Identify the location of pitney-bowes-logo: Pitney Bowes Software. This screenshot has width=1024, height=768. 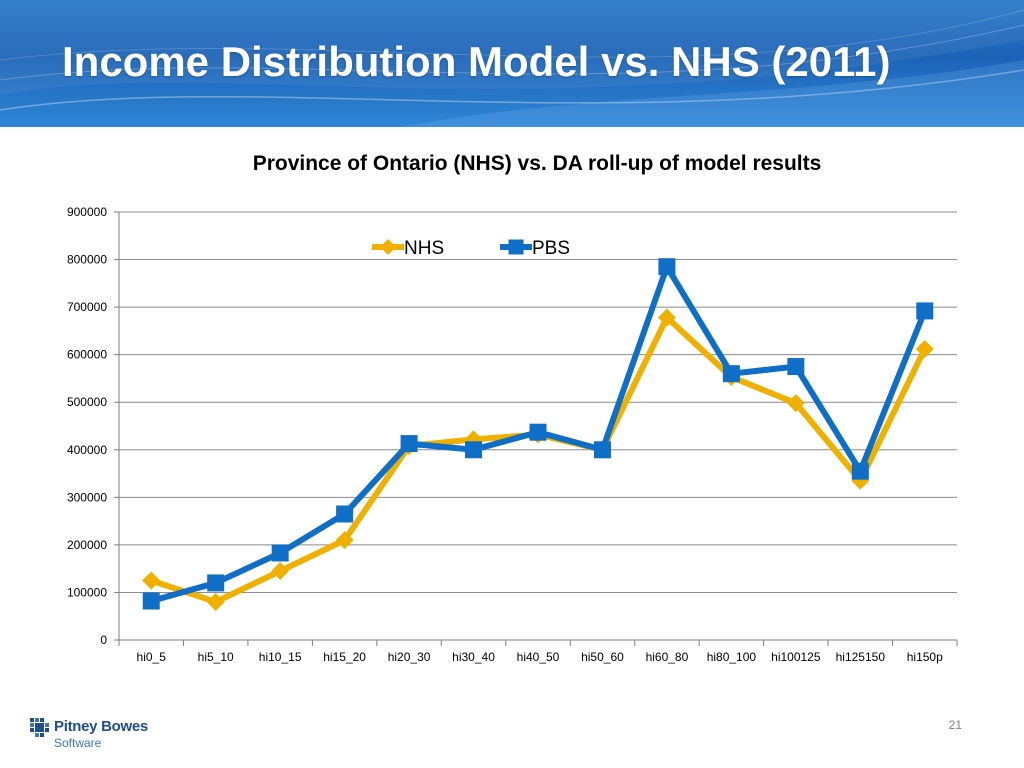
(100, 736).